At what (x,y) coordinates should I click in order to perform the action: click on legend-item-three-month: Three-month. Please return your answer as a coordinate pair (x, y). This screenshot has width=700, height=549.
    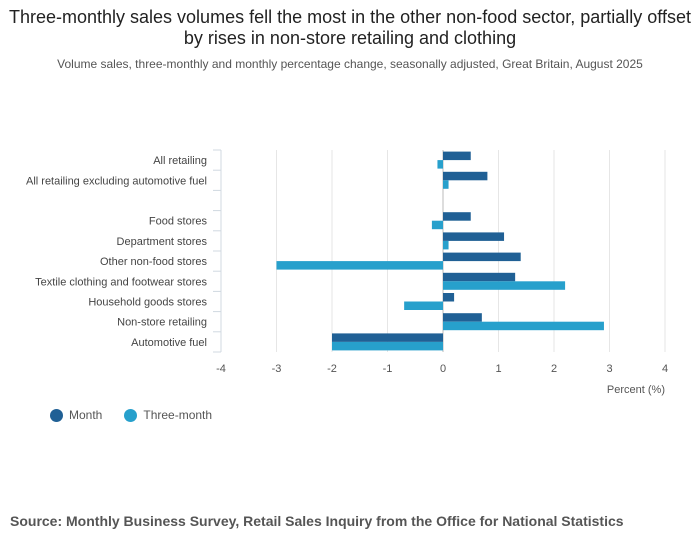
    Looking at the image, I should click on (168, 415).